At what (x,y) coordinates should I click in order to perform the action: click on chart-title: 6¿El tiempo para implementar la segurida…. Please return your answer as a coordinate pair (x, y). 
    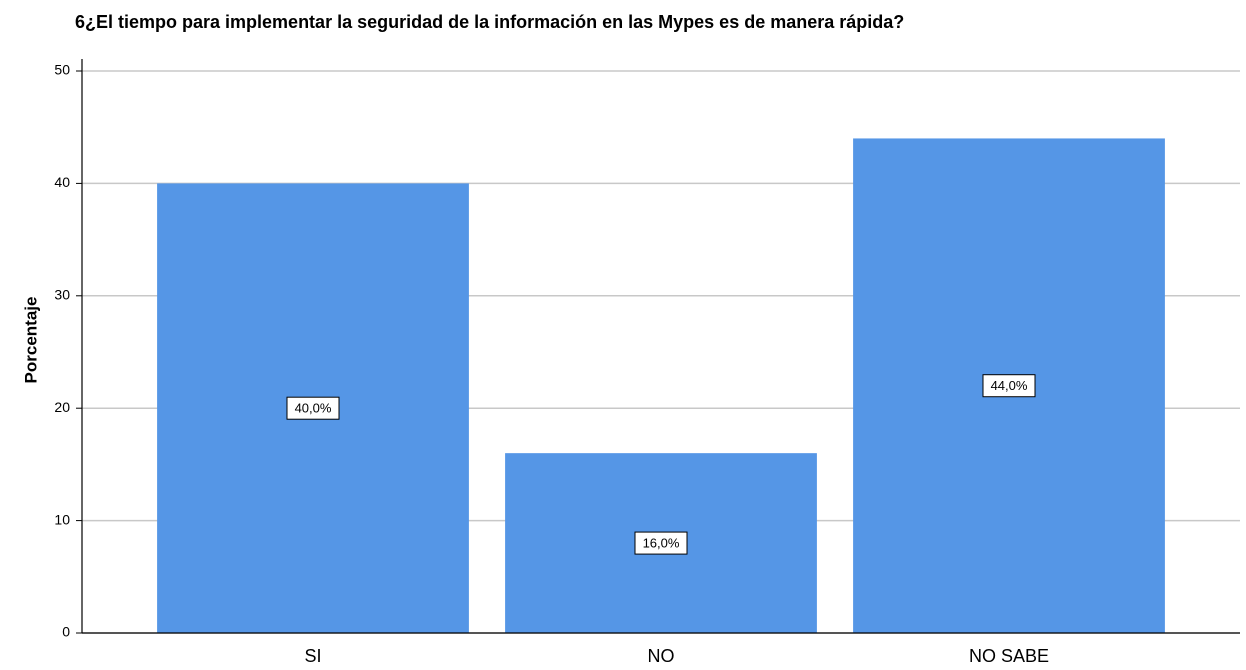
    Looking at the image, I should click on (489, 22).